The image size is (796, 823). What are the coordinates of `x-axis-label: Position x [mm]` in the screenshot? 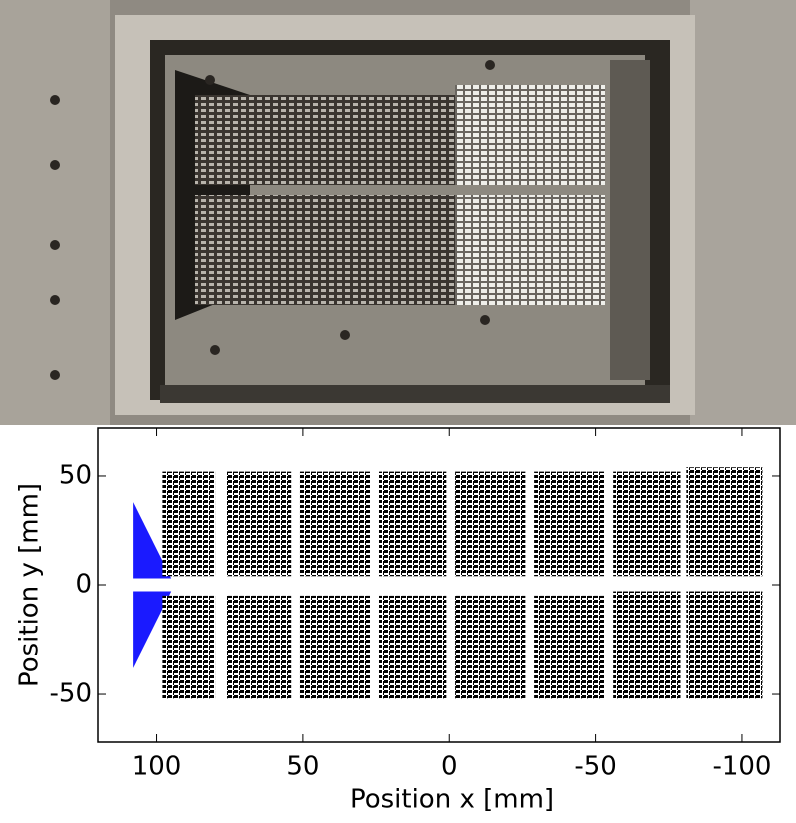 It's located at (452, 800).